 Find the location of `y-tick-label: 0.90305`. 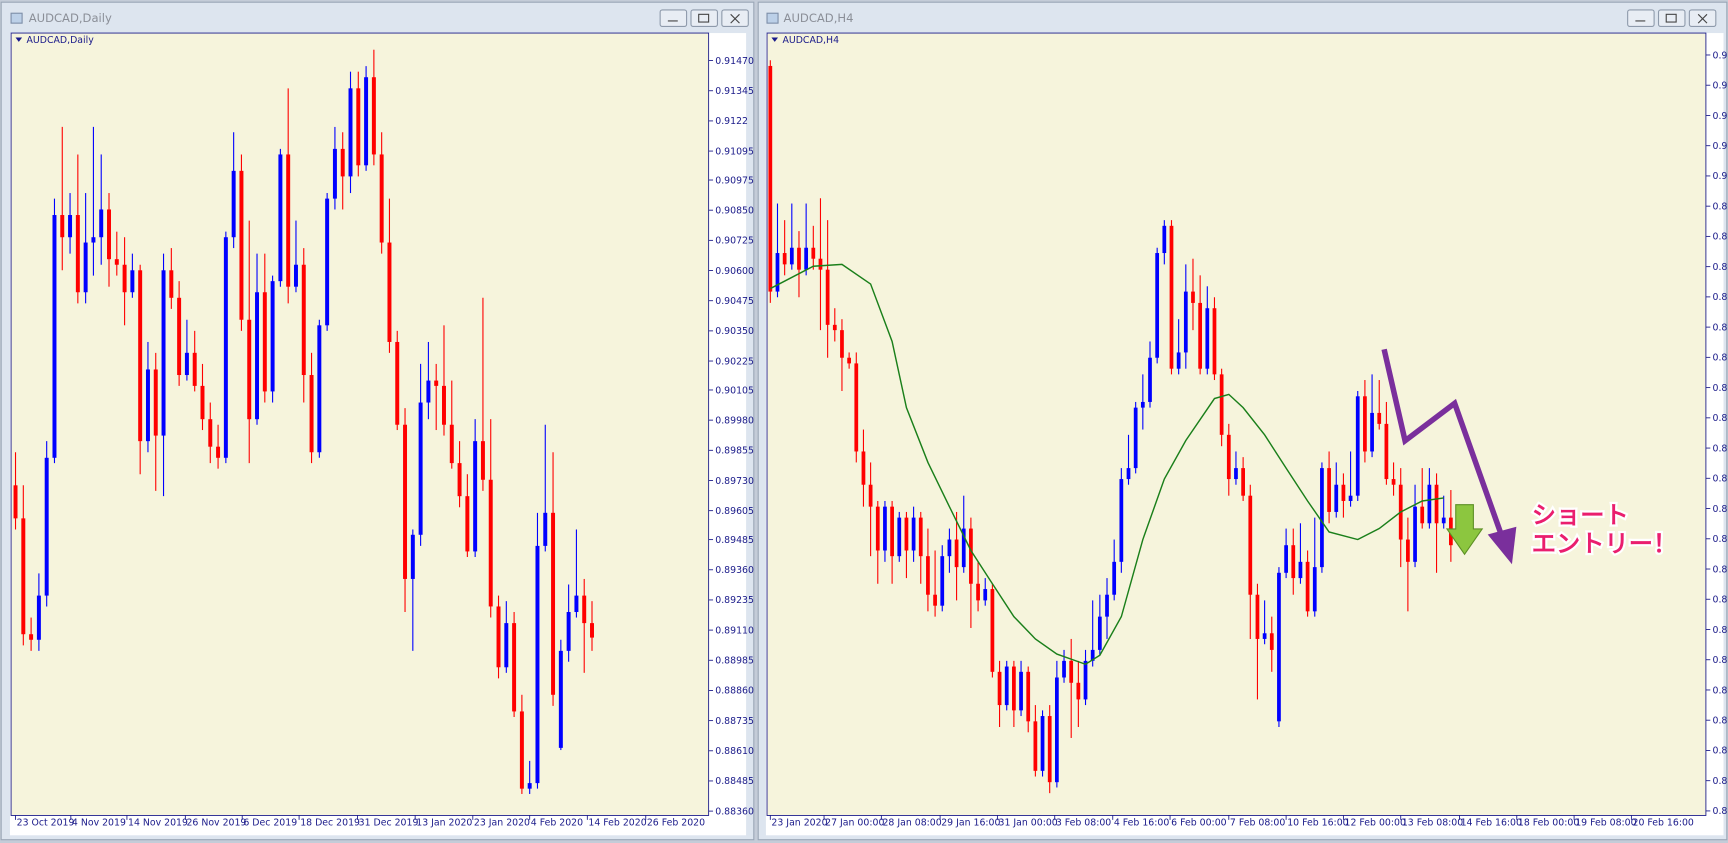

y-tick-label: 0.90305 is located at coordinates (1720, 86).